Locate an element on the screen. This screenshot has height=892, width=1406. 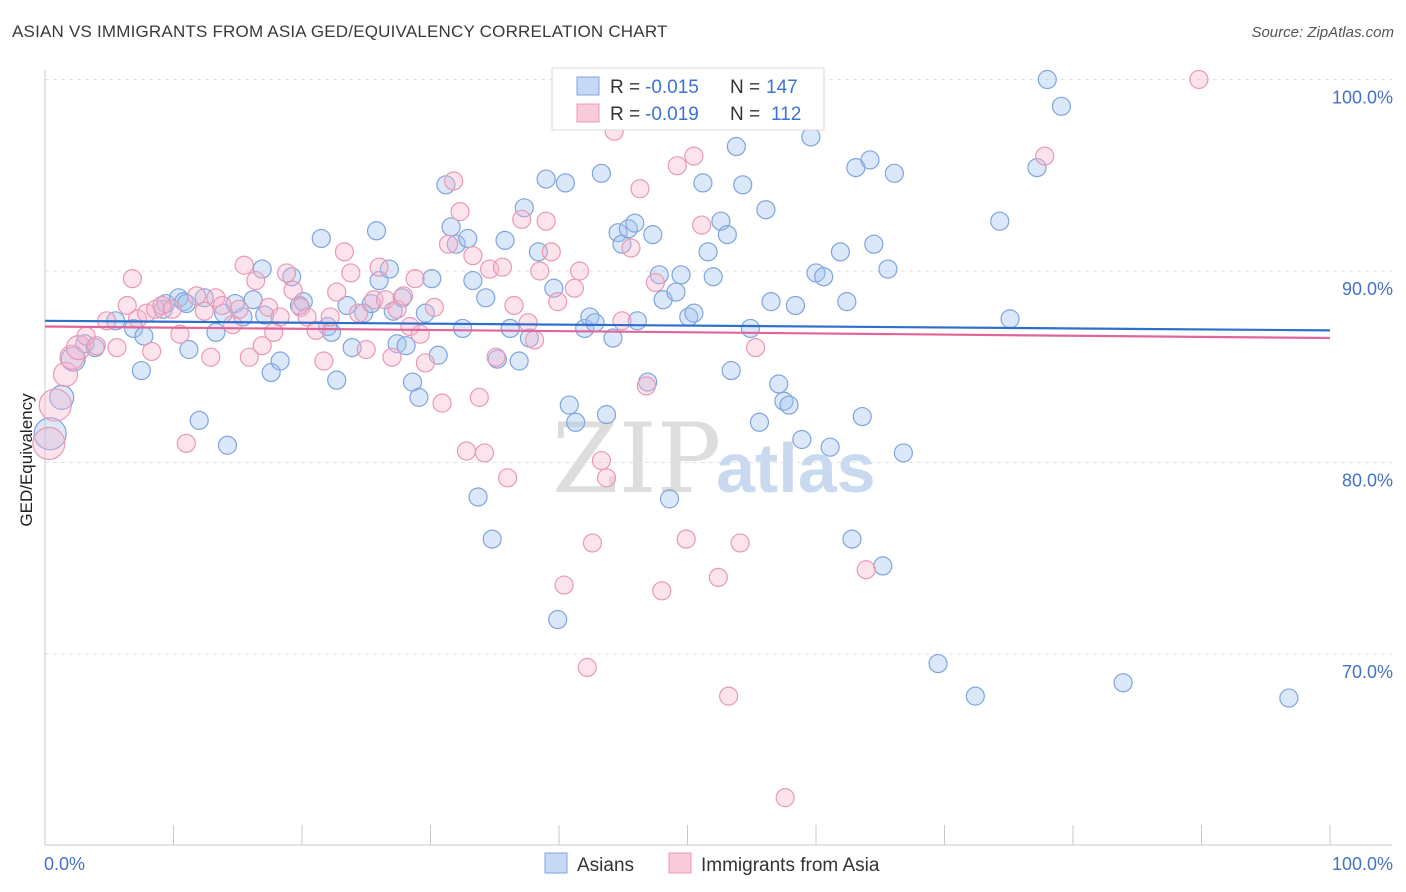
legend-swatch-immigrants is located at coordinates (588, 113).